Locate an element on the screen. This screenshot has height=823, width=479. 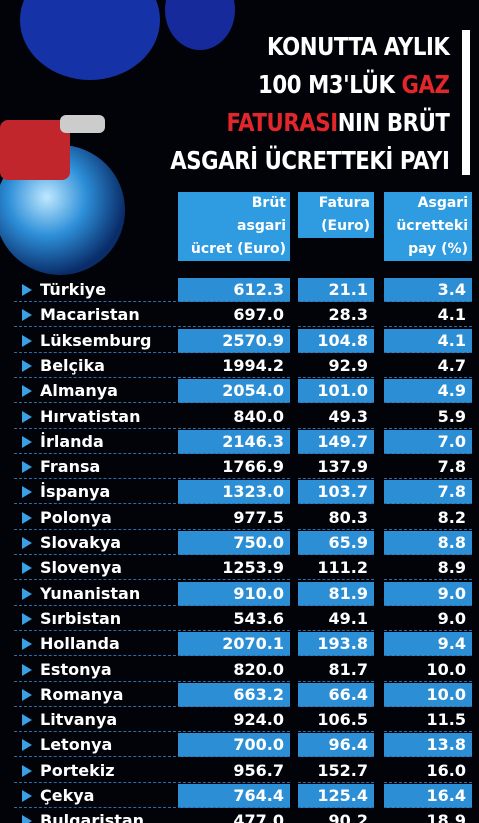
table-row: Fransa 1766.9 137.9 7.8 is located at coordinates (239, 467).